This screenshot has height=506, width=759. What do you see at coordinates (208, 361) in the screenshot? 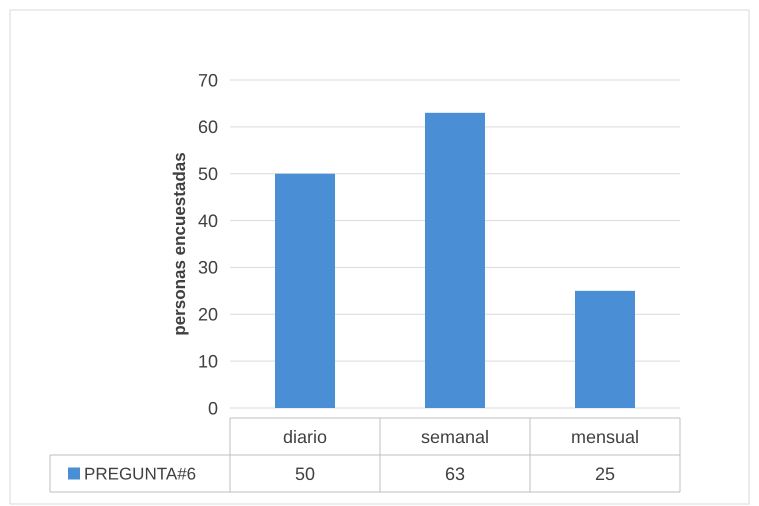
I see `y-tick-label: 10` at bounding box center [208, 361].